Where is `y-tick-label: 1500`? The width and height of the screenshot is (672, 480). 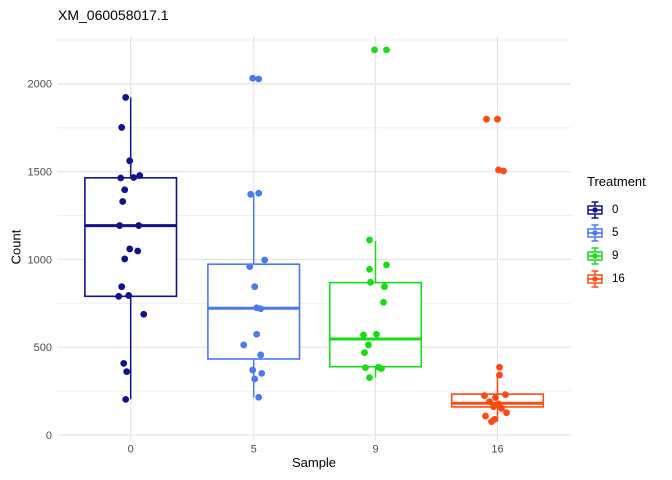 y-tick-label: 1500 is located at coordinates (40, 172).